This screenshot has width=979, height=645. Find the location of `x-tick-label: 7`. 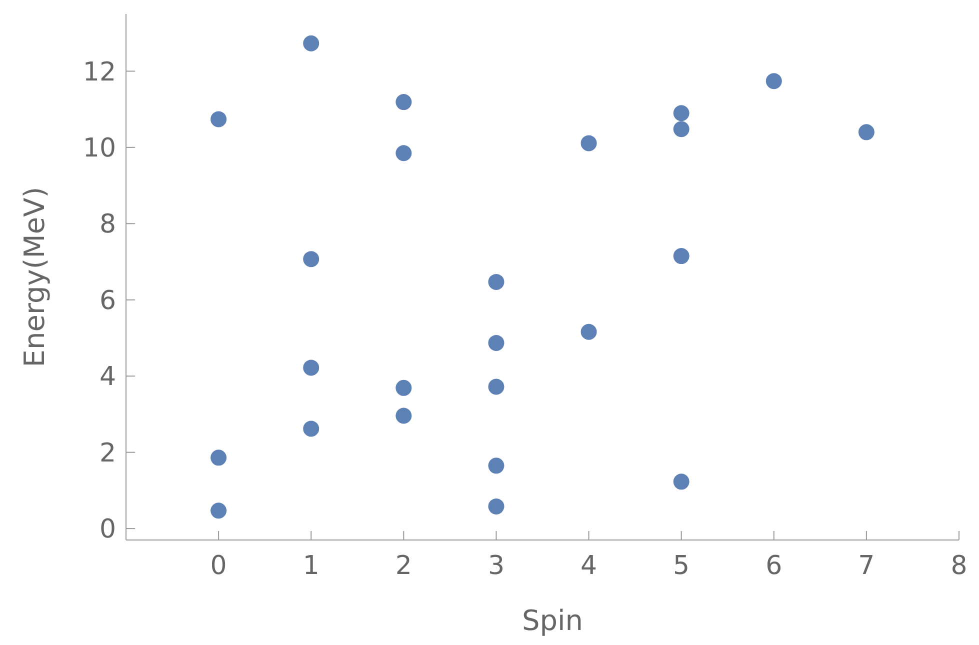

x-tick-label: 7 is located at coordinates (866, 566).